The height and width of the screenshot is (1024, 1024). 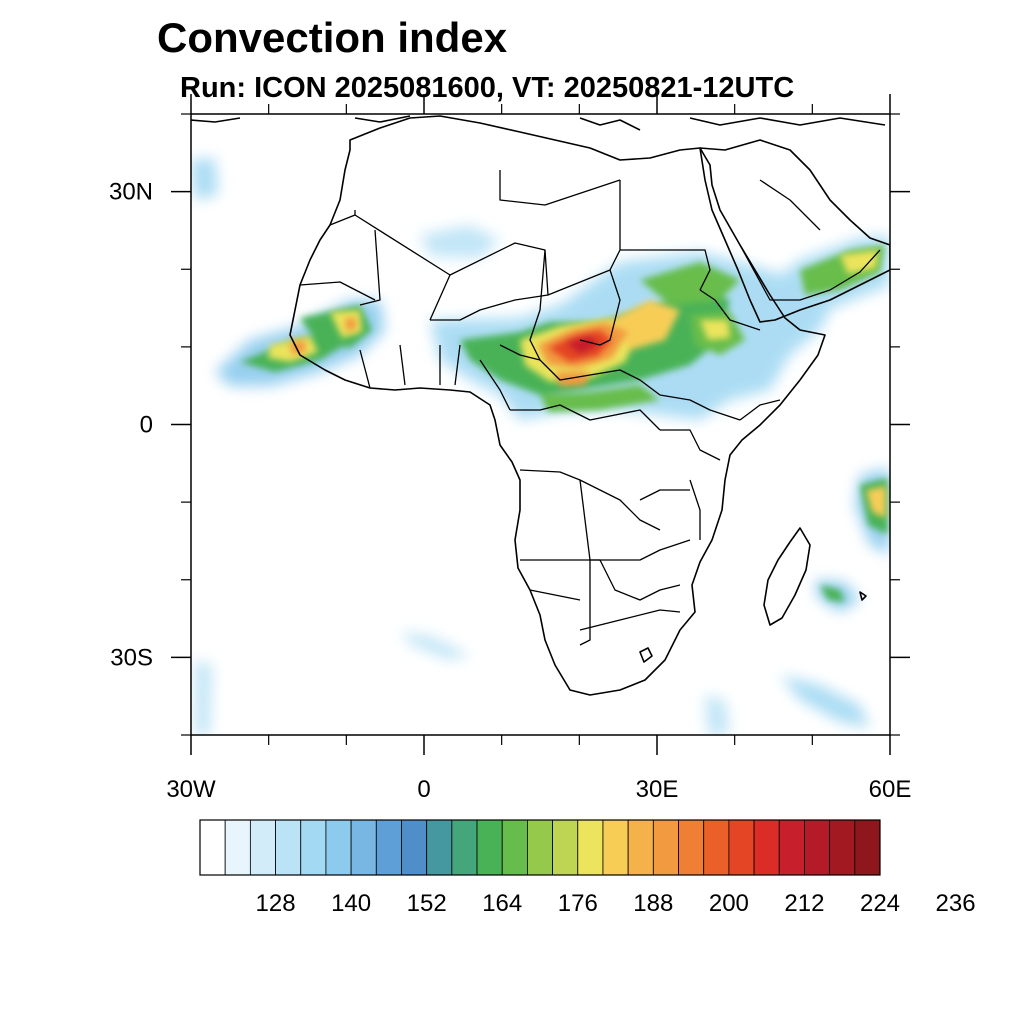 I want to click on colorbar-frame, so click(x=540, y=847).